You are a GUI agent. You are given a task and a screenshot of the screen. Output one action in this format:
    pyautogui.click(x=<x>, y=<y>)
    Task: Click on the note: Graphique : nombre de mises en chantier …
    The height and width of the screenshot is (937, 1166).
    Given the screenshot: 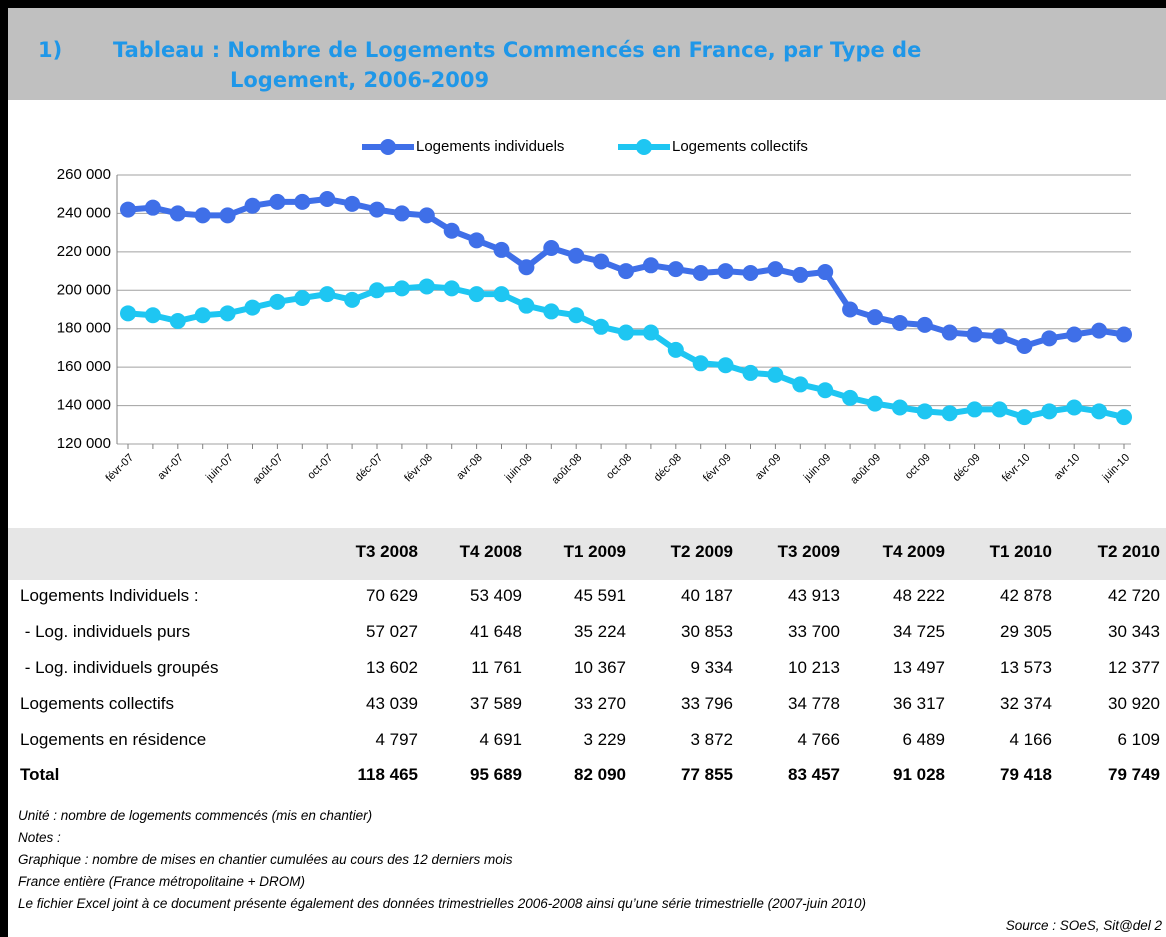 What is the action you would take?
    pyautogui.click(x=265, y=859)
    